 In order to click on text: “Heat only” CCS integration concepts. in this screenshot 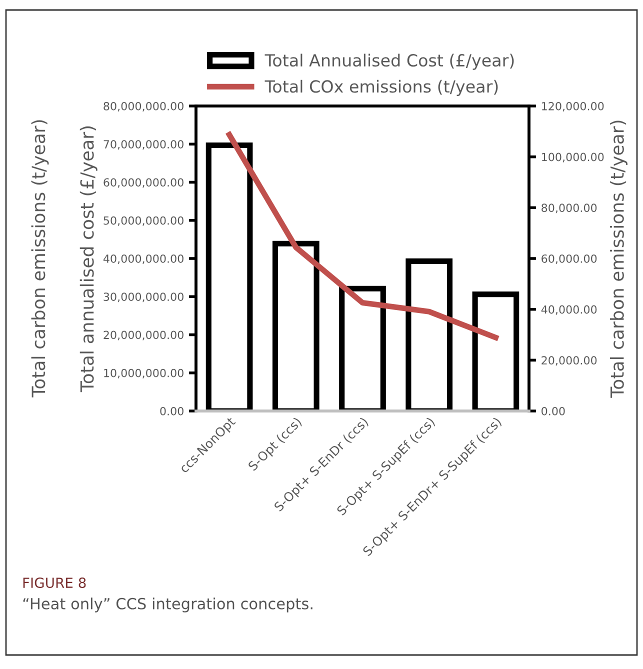, I will do `click(167, 605)`.